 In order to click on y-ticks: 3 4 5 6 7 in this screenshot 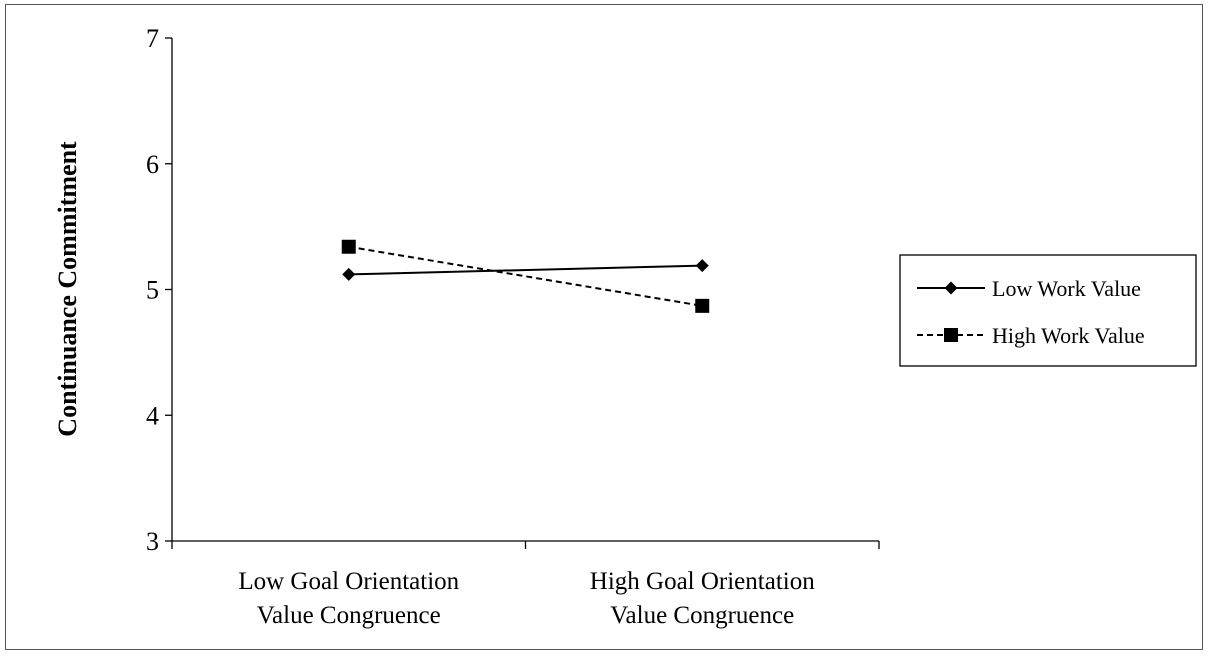, I will do `click(159, 290)`.